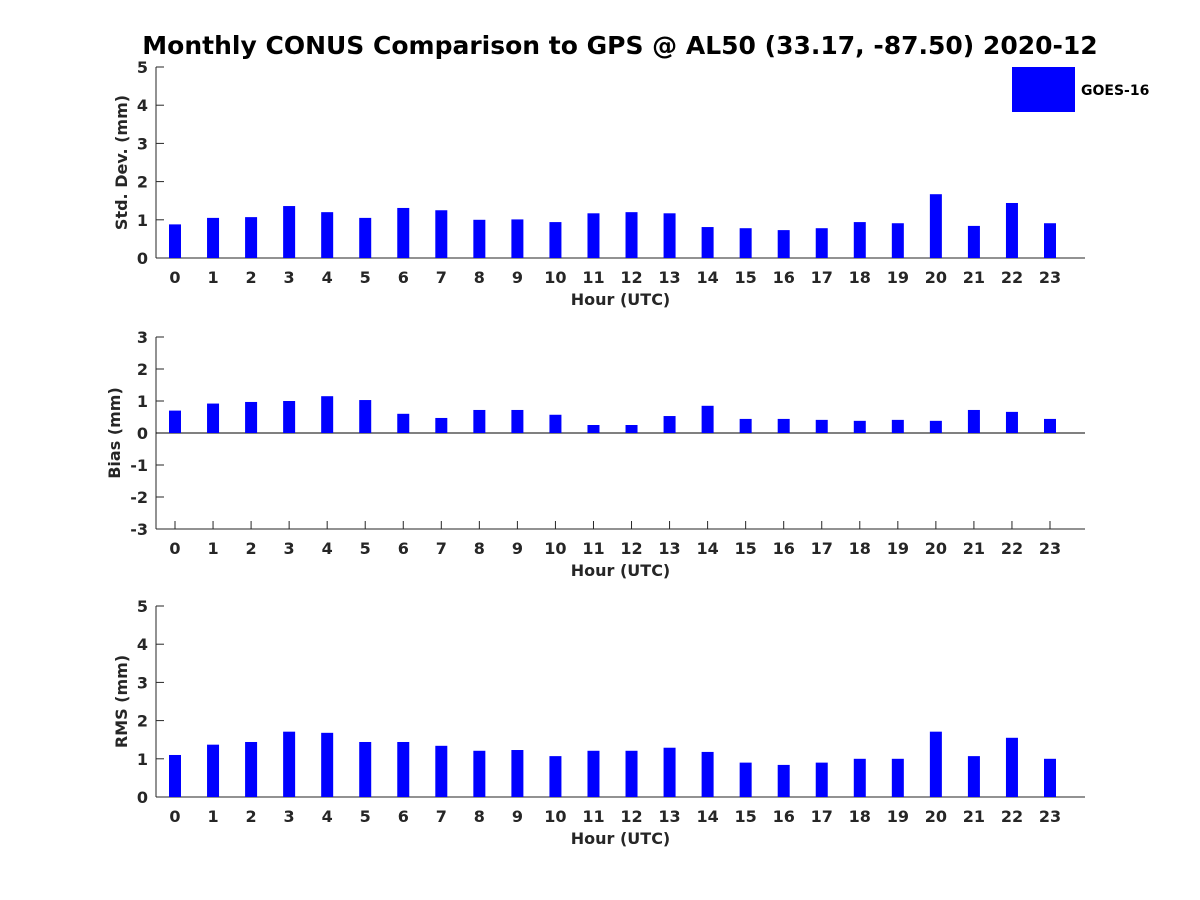 The width and height of the screenshot is (1200, 900). Describe the element at coordinates (936, 816) in the screenshot. I see `x-tick-label: 20` at that location.